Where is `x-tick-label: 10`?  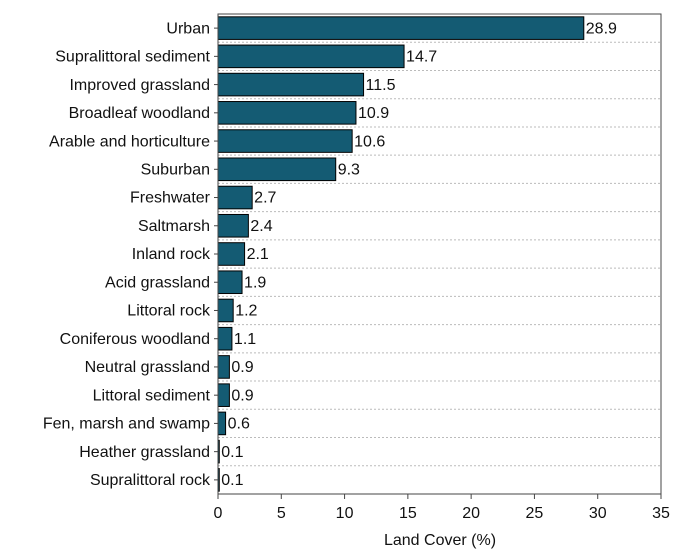 x-tick-label: 10 is located at coordinates (345, 513).